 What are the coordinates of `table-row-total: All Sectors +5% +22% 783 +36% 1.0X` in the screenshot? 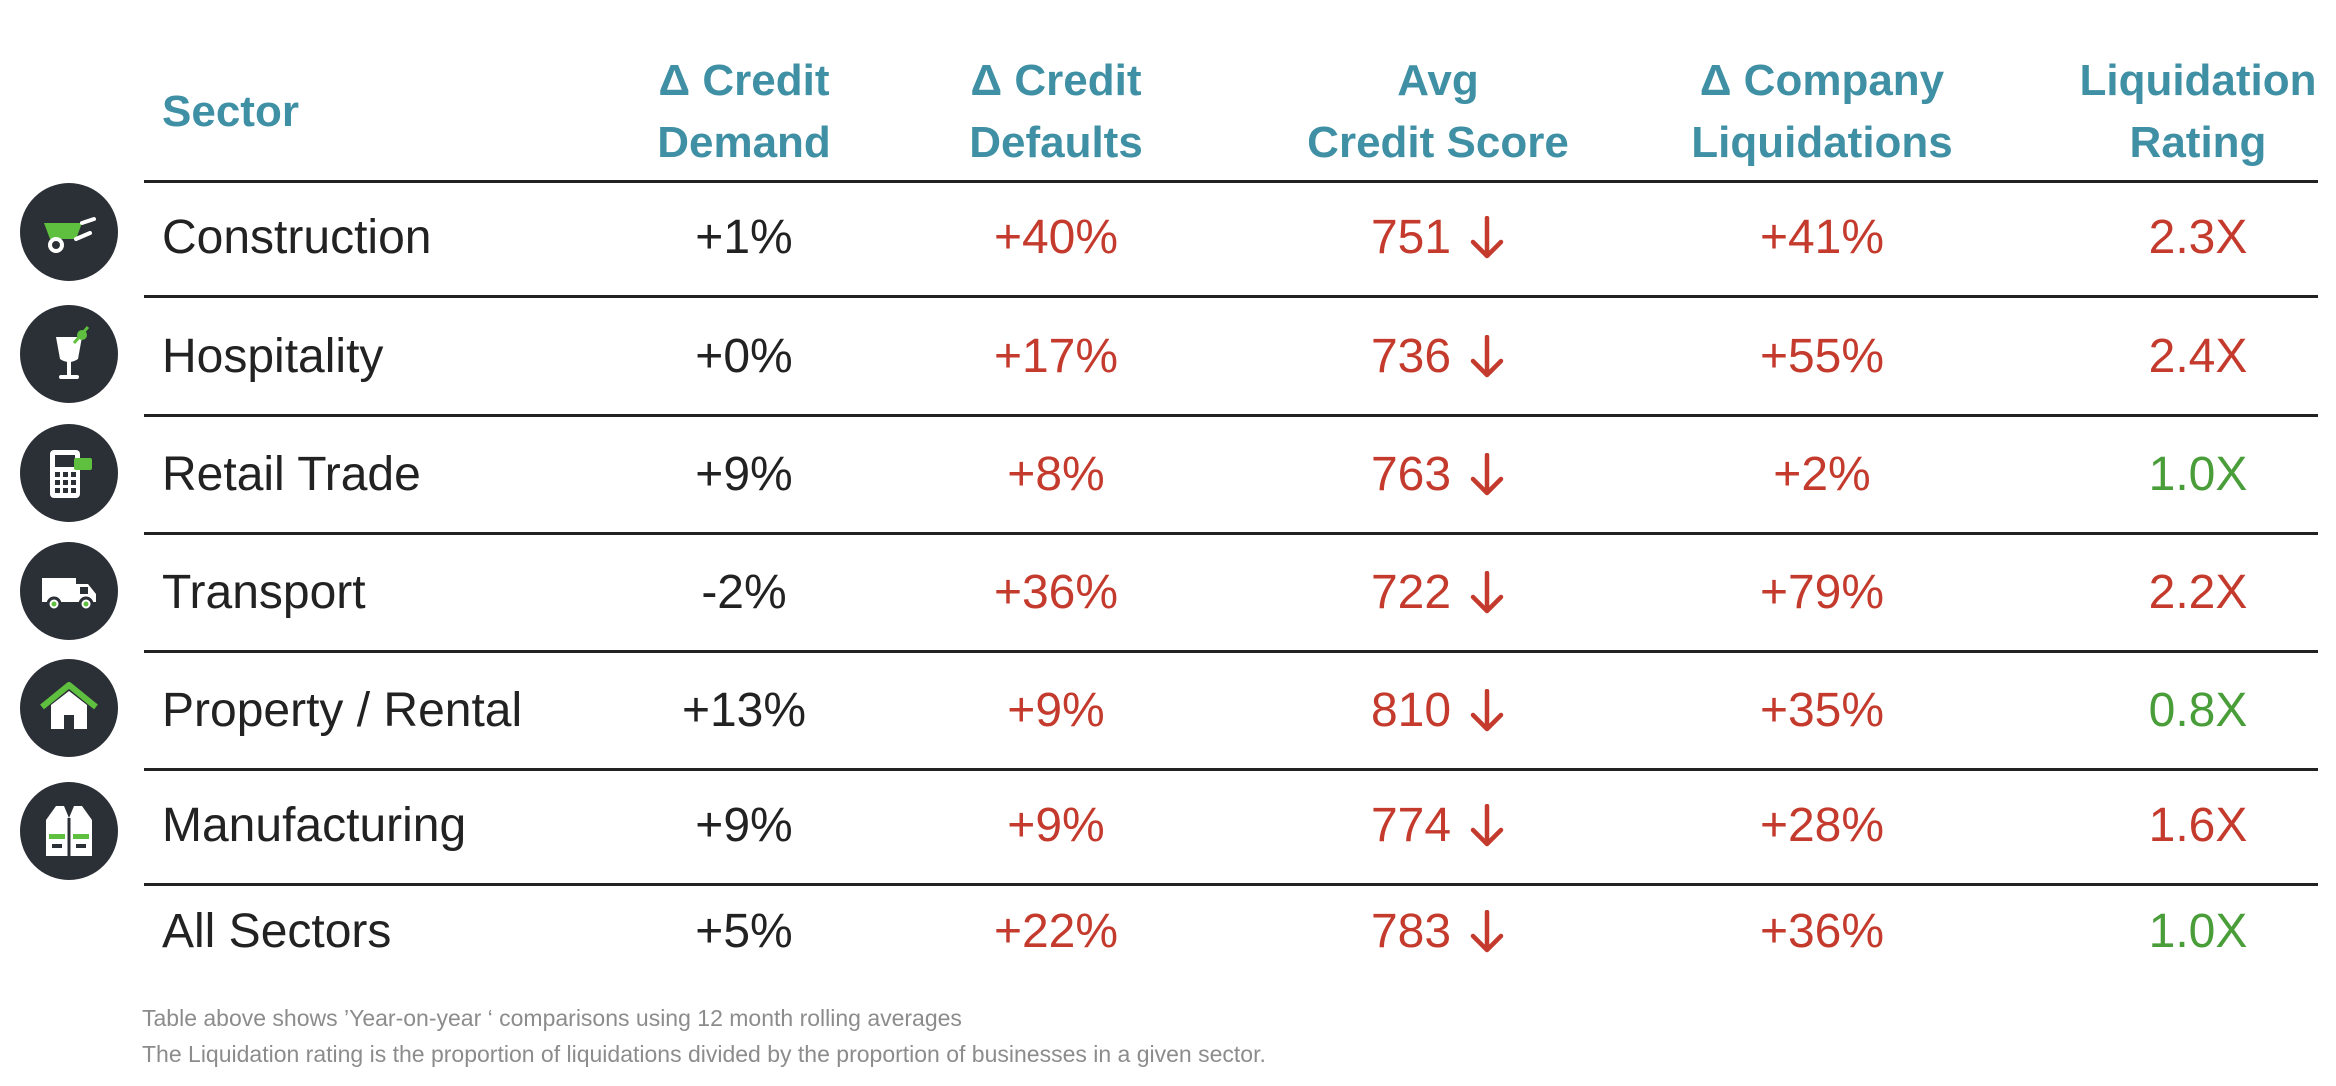 It's located at (1231, 931).